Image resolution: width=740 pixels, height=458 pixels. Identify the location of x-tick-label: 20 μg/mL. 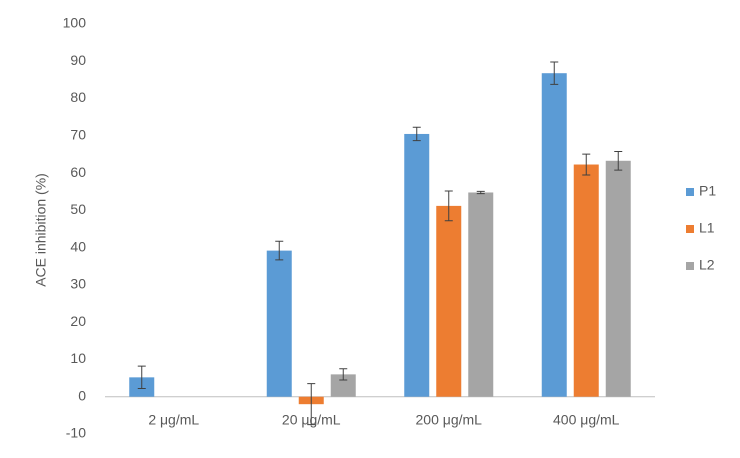
(311, 420).